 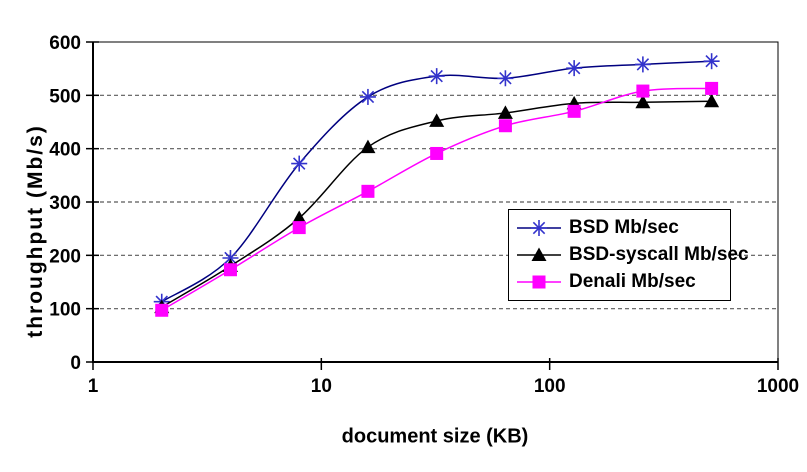 I want to click on x-tick-label: 1, so click(x=93, y=386).